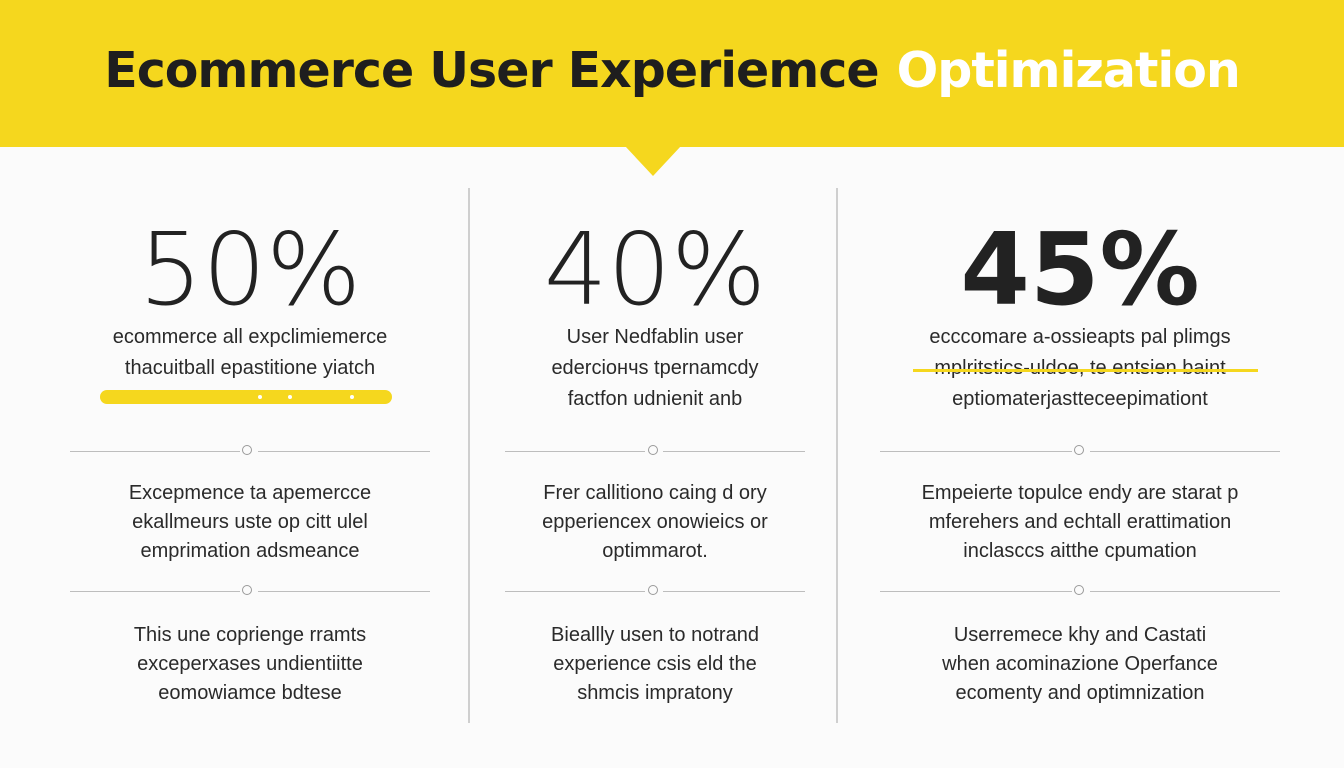 This screenshot has height=768, width=1344. Describe the element at coordinates (1080, 337) in the screenshot. I see `desc-line: ecccomare a-ossieapts pal plimgs` at that location.